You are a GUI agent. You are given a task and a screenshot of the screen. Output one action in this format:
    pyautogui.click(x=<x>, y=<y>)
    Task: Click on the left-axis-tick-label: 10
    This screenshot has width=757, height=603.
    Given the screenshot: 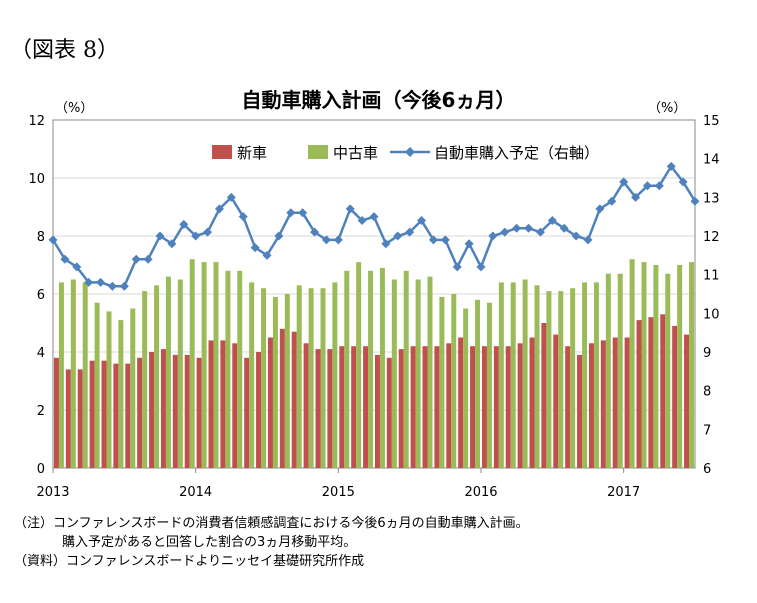 What is the action you would take?
    pyautogui.click(x=36, y=179)
    